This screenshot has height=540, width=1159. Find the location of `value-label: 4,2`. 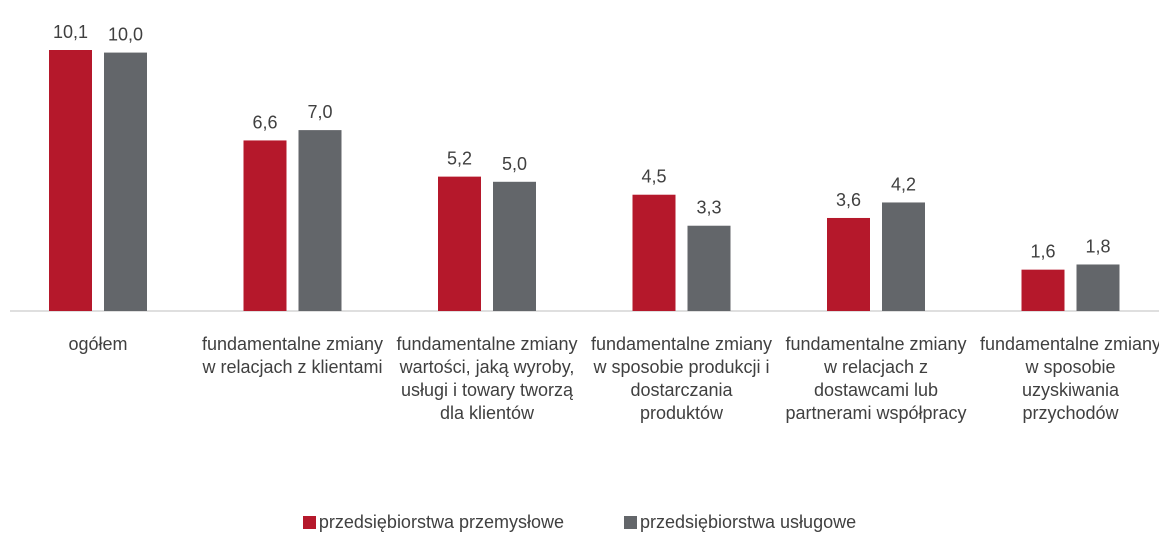

value-label: 4,2 is located at coordinates (903, 184).